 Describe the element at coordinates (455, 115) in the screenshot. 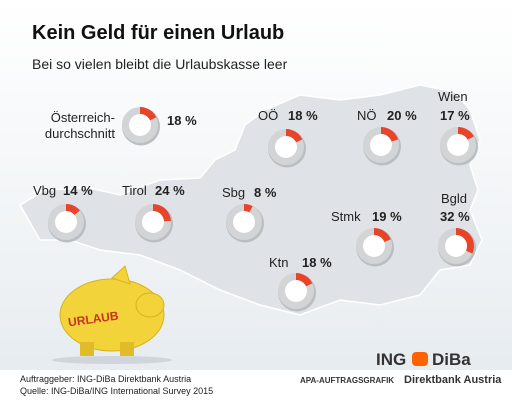

I see `value-label: 17 %` at that location.